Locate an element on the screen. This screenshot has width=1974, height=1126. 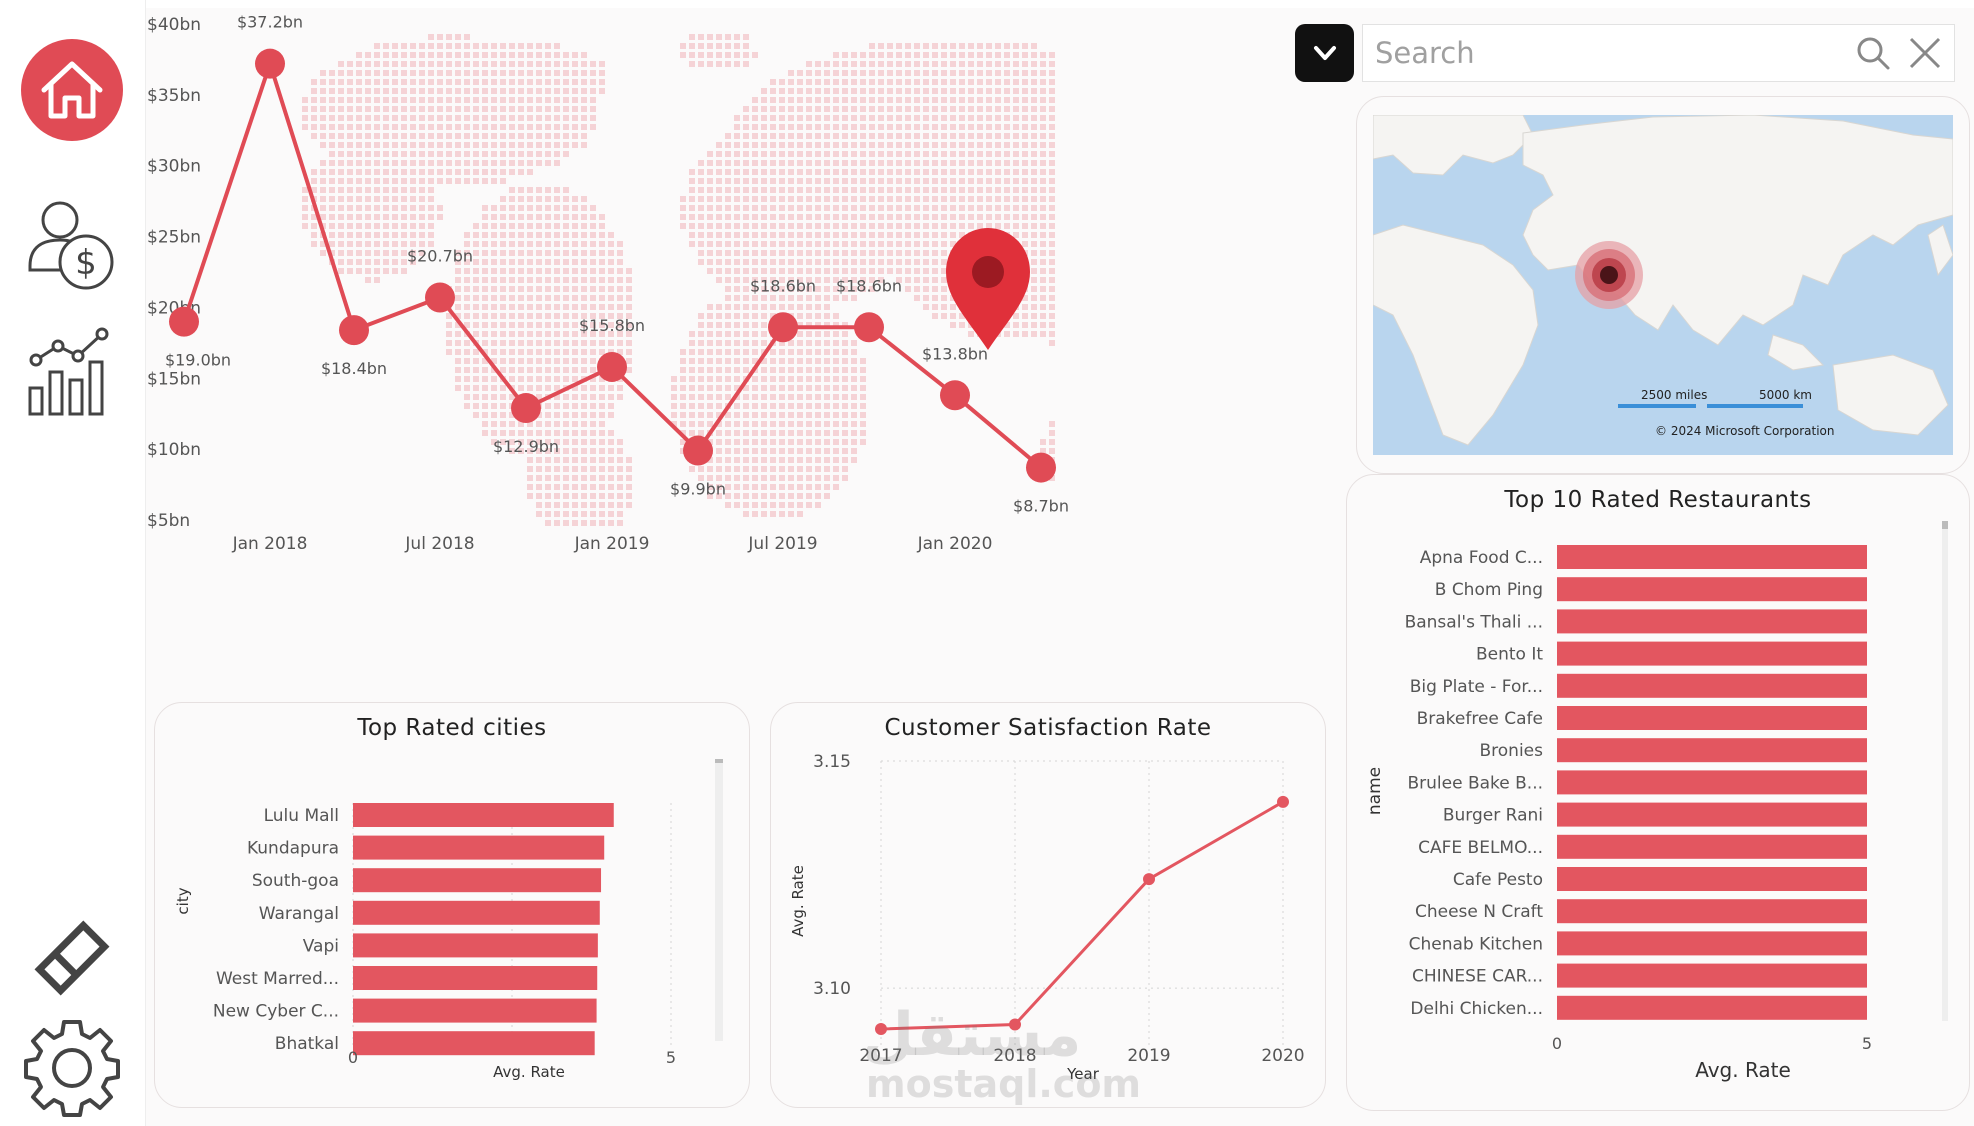
revenue-data-label: $9.9bn is located at coordinates (698, 489).